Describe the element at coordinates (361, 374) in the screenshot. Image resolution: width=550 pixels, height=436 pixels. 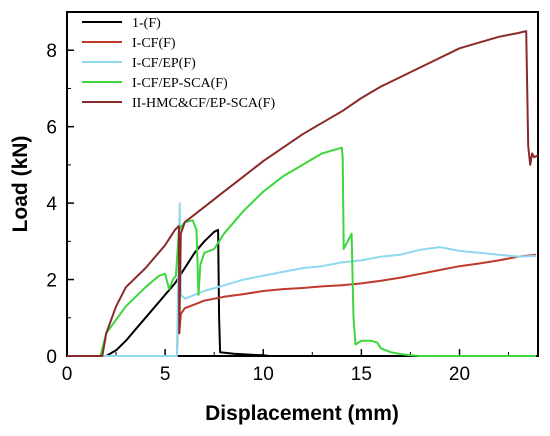
I see `x-tick-label: 15` at that location.